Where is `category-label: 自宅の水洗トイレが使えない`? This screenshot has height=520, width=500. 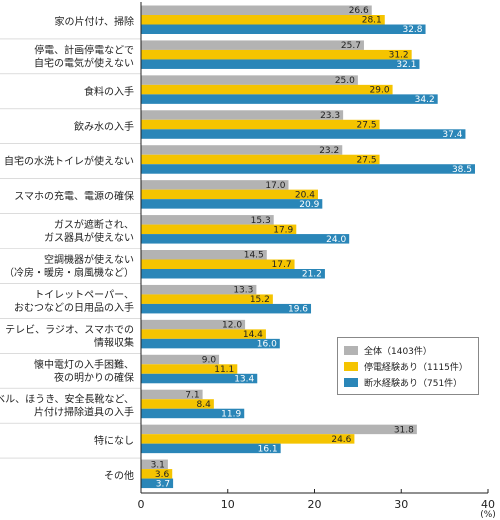
category-label: 自宅の水洗トイレが使えない is located at coordinates (69, 161).